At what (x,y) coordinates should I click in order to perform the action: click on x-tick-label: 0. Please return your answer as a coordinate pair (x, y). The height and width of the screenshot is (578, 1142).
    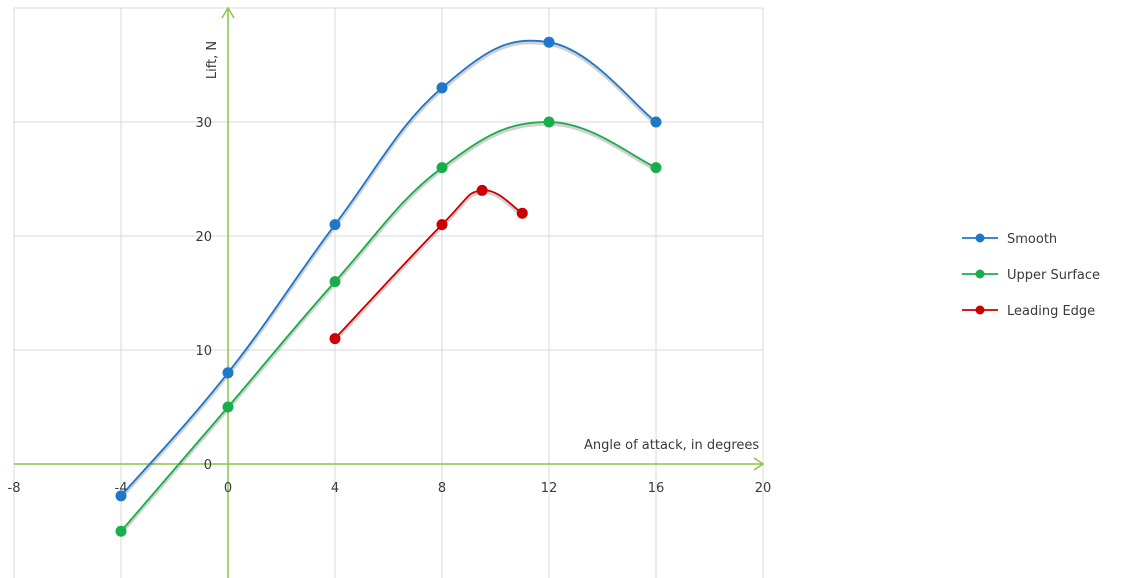
    Looking at the image, I should click on (228, 488).